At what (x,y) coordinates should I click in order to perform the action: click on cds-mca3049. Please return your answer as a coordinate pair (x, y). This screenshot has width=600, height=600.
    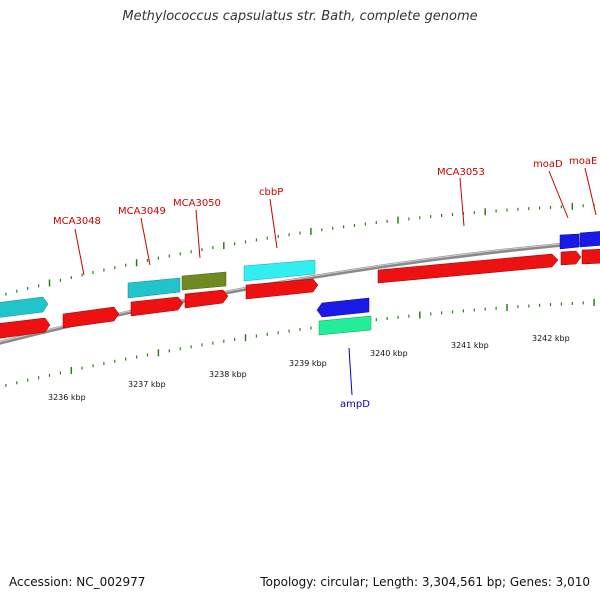
    Looking at the image, I should click on (157, 306).